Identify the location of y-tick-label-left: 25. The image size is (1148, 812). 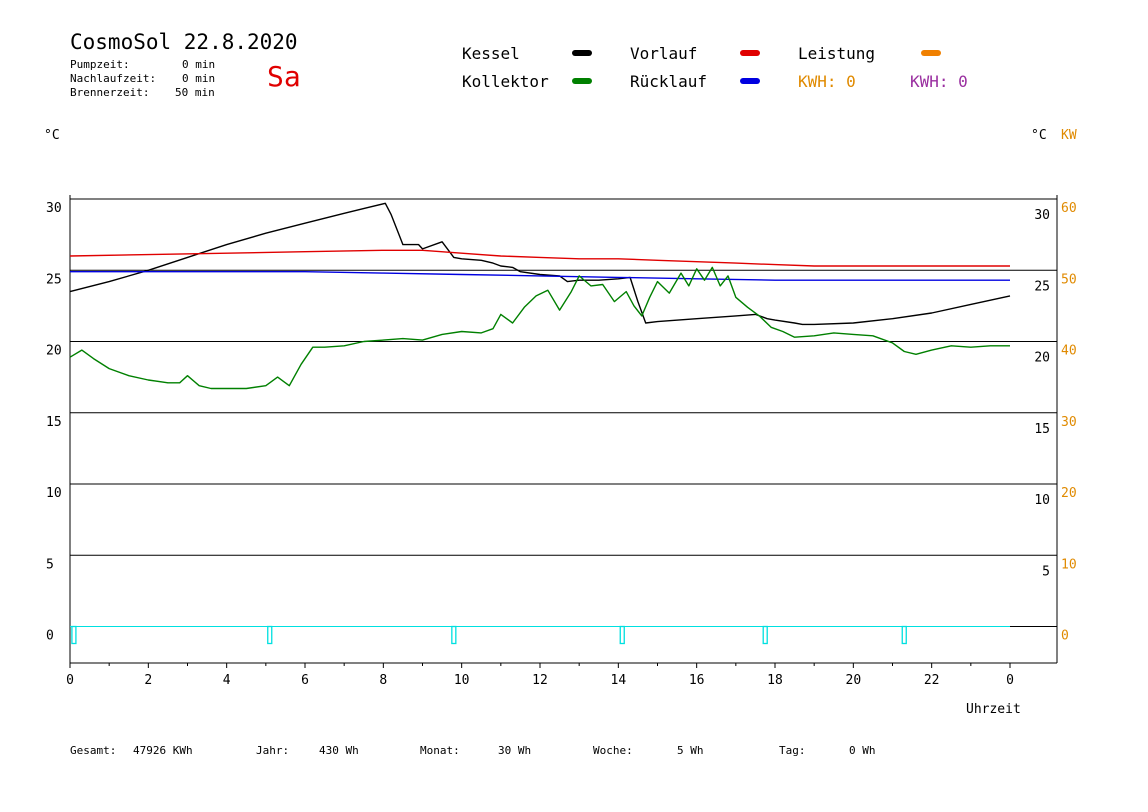
(54, 279).